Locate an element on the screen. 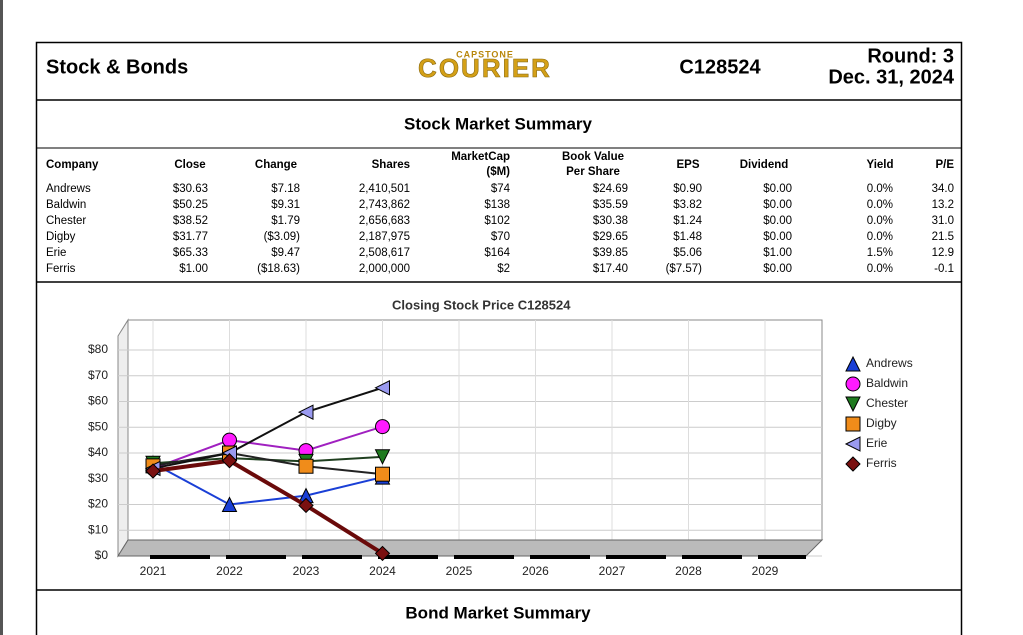  x-tick-label: 2027 is located at coordinates (612, 571).